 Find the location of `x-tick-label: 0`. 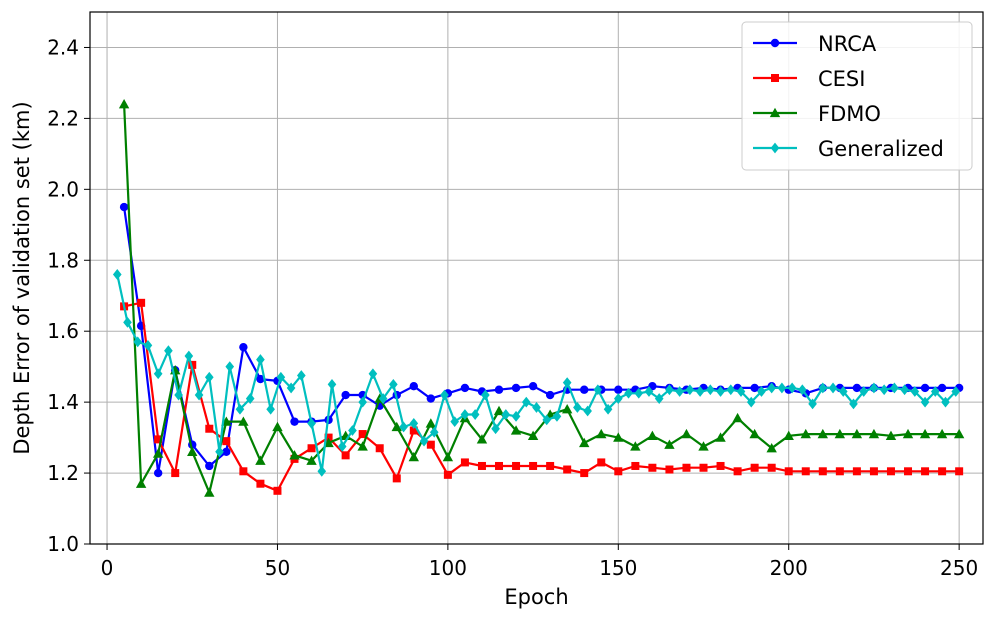

x-tick-label: 0 is located at coordinates (107, 568).